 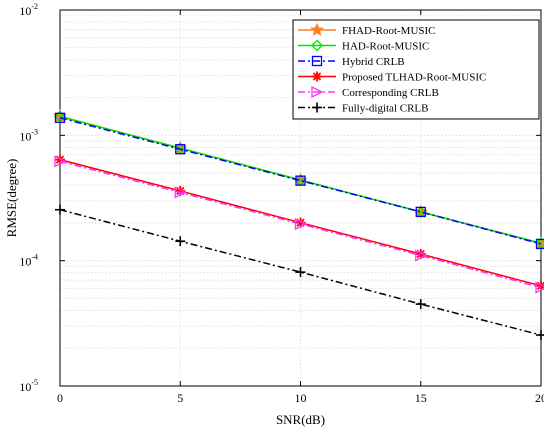 I want to click on y-axis-title: RMSE(degree), so click(x=11, y=198).